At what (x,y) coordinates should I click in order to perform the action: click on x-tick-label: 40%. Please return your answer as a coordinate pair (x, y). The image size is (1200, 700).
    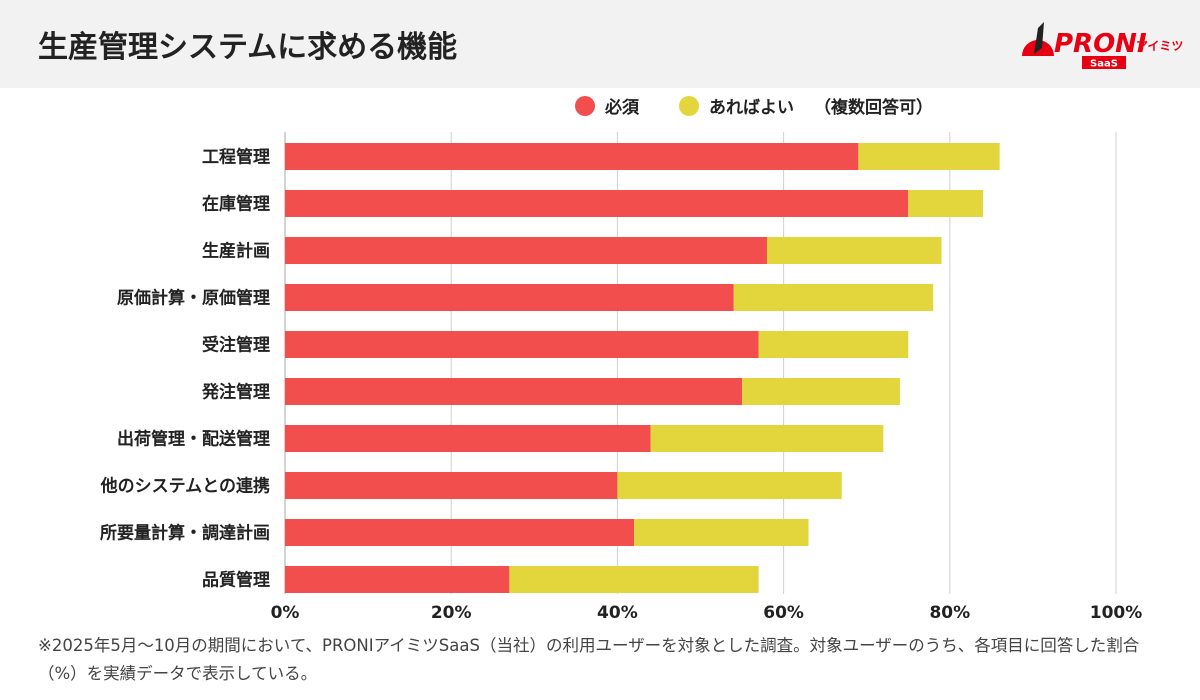
    Looking at the image, I should click on (617, 613).